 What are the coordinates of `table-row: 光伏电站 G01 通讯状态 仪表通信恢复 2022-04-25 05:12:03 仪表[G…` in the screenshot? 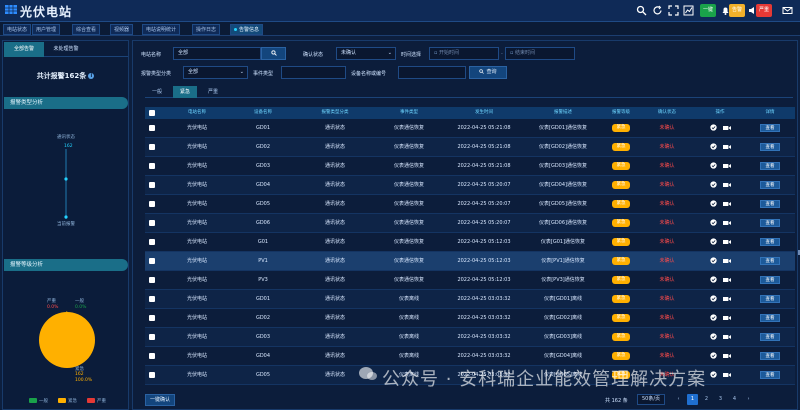 It's located at (470, 242).